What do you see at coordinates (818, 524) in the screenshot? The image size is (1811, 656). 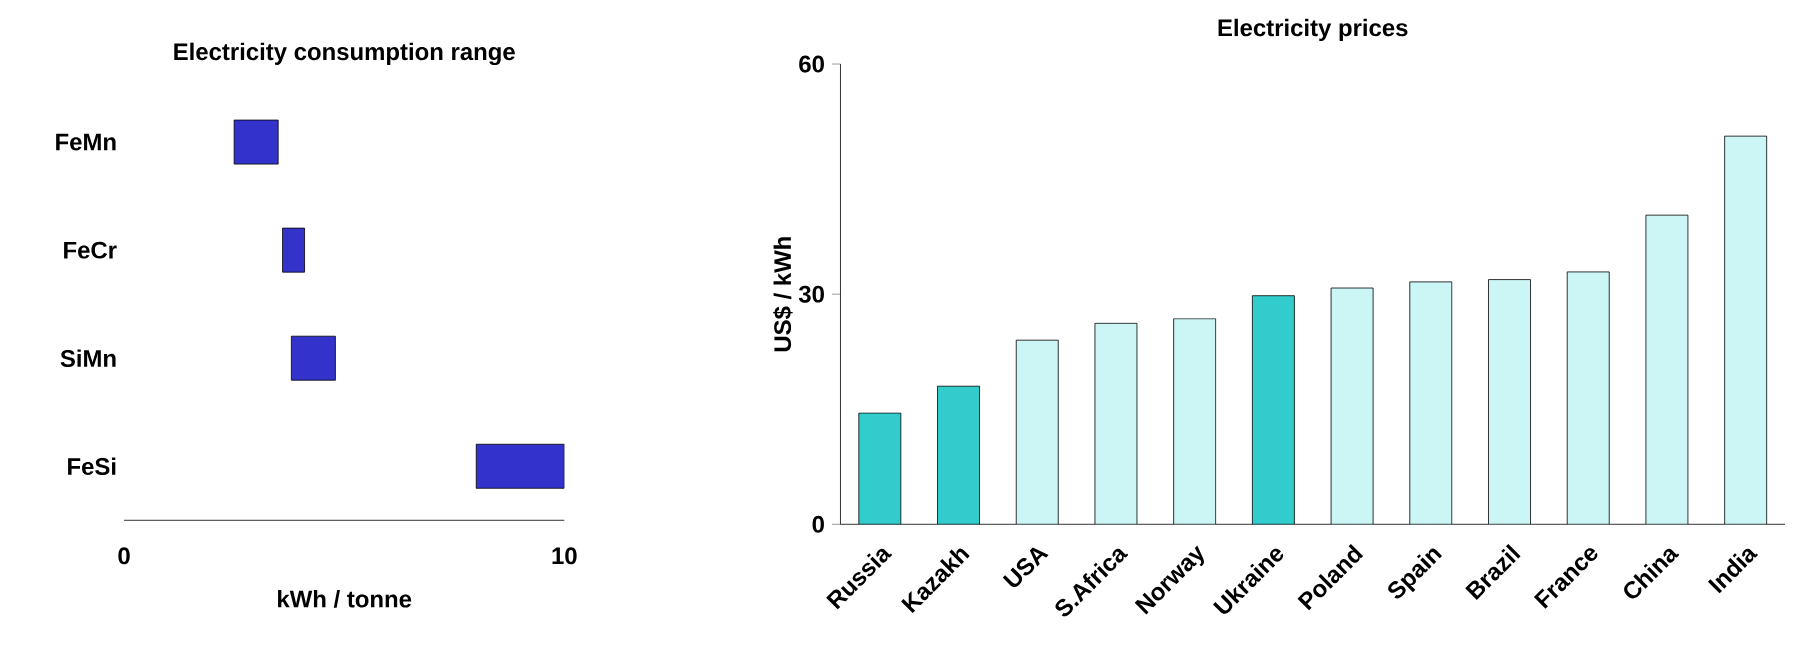 I see `y-tick-label: 0` at bounding box center [818, 524].